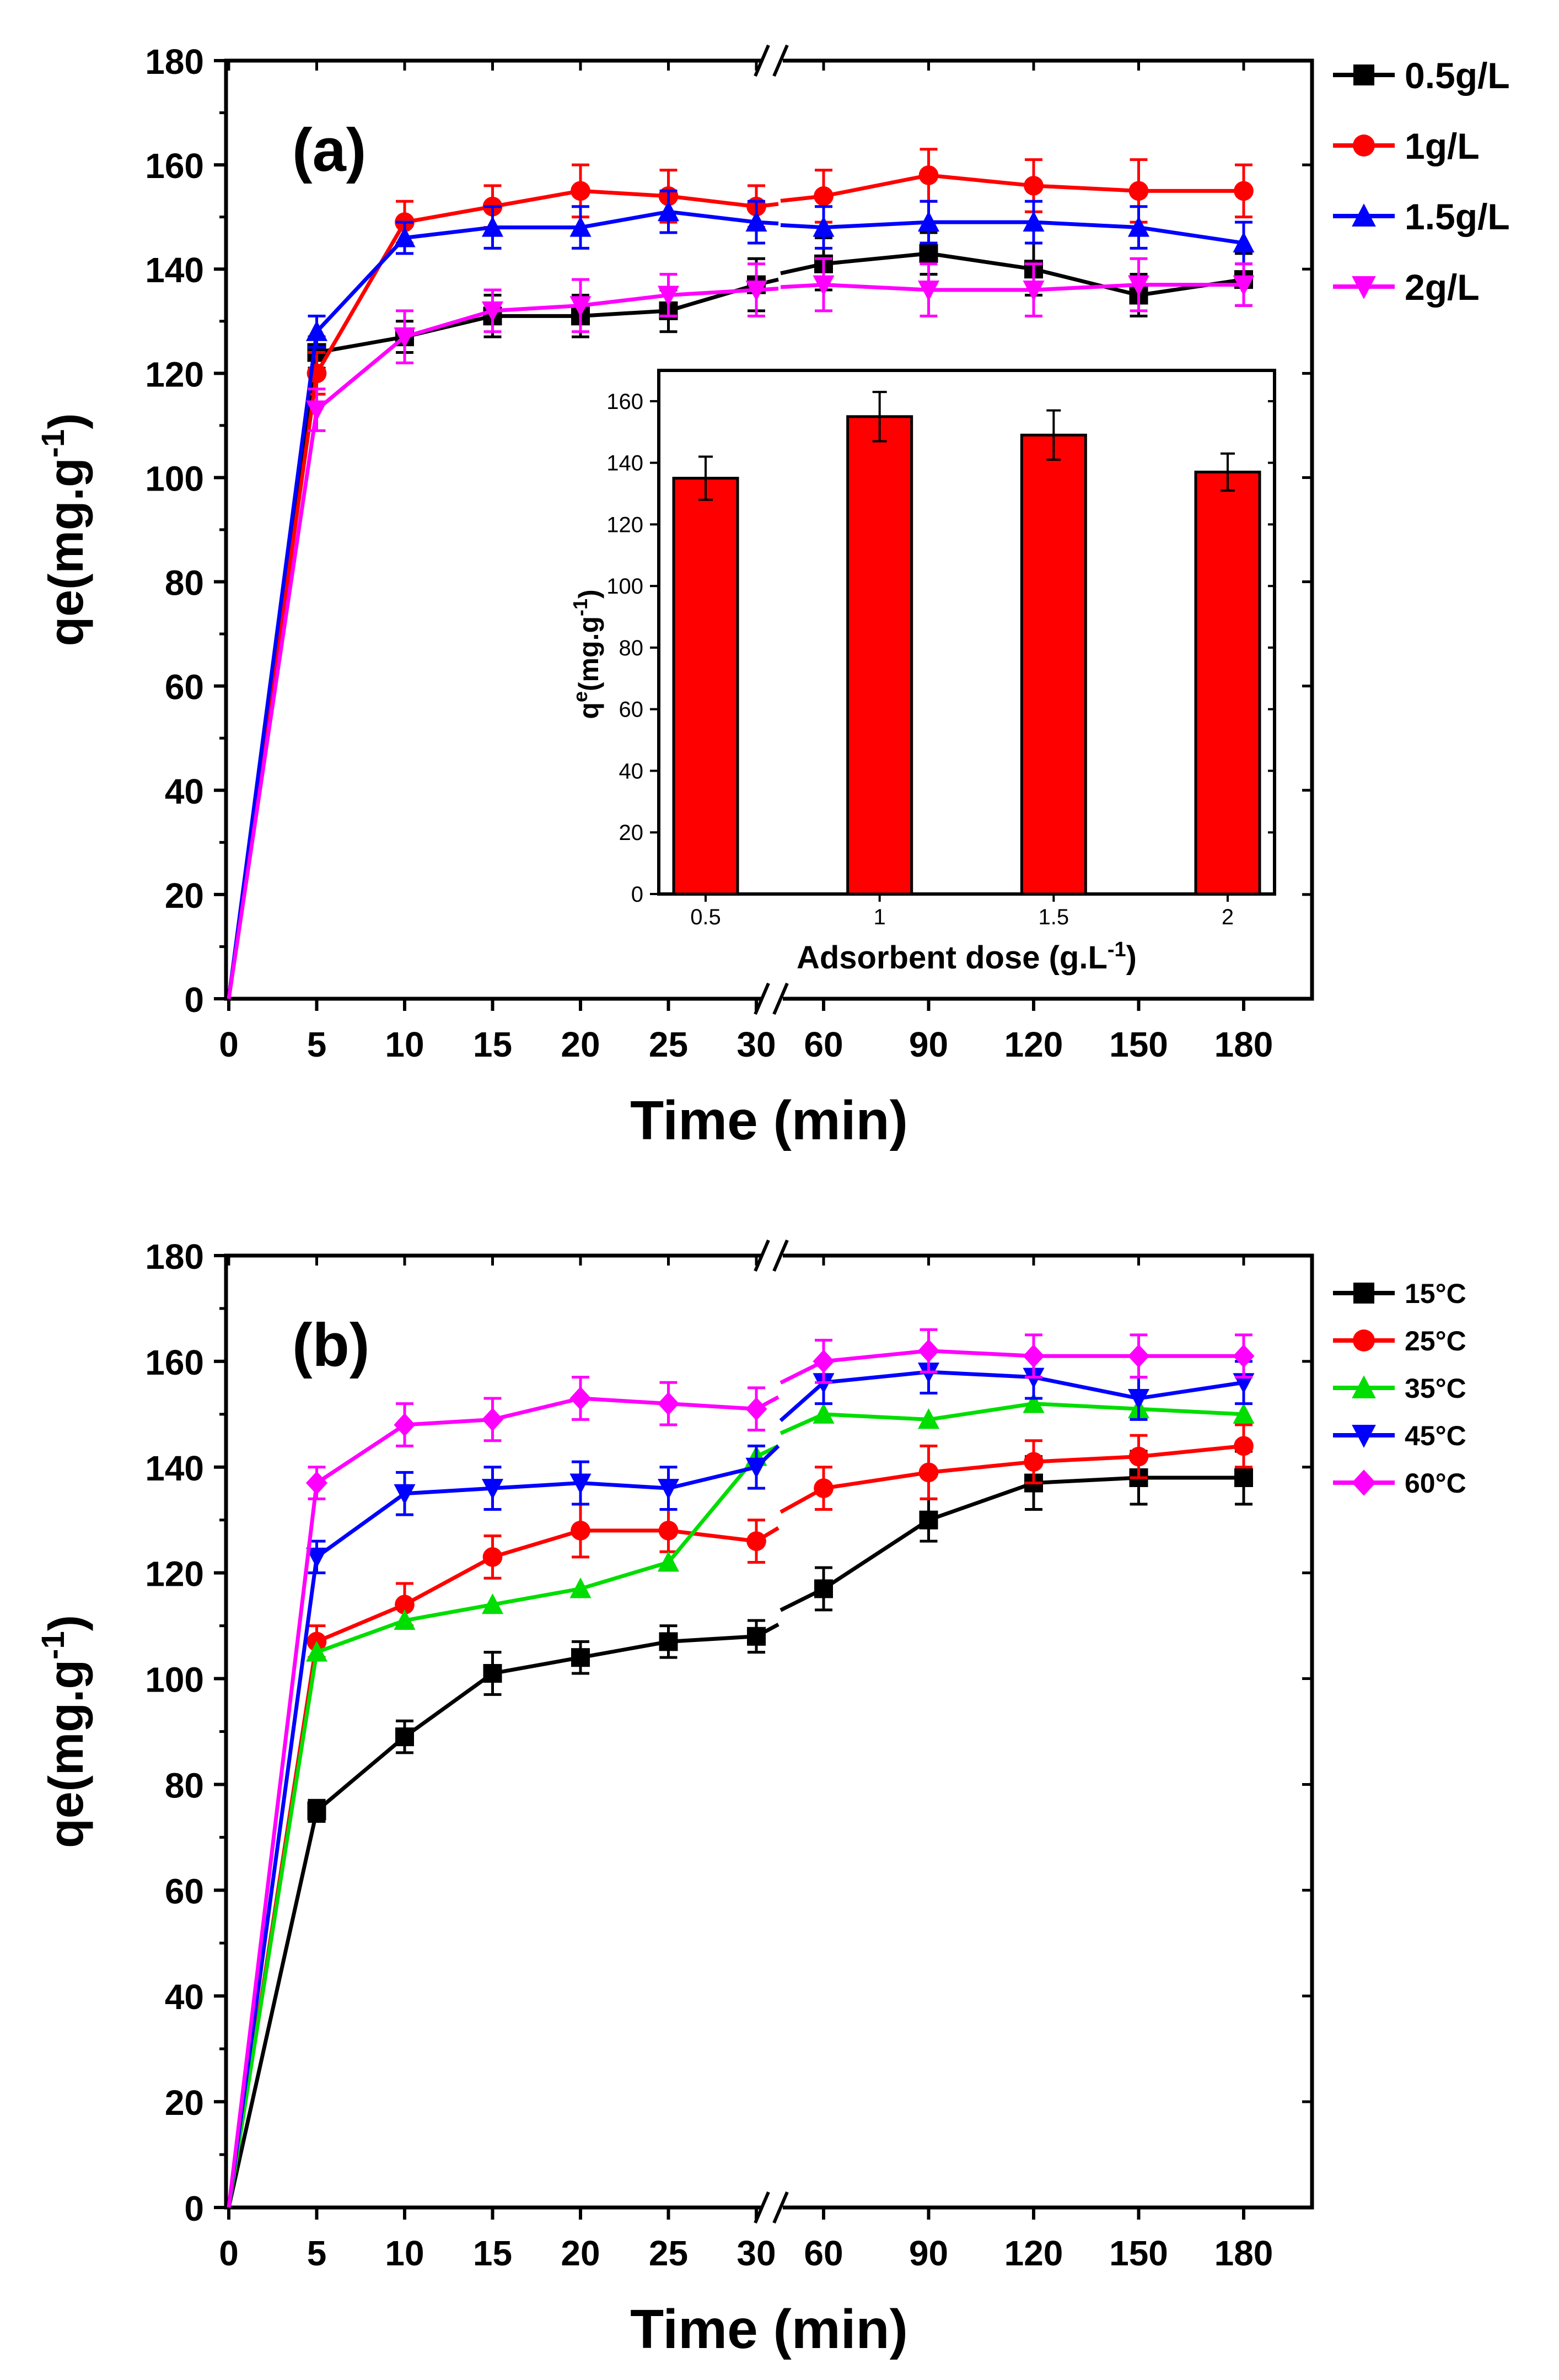 This screenshot has width=1559, height=2380. Describe the element at coordinates (53, 1645) in the screenshot. I see `y-axis-title-sup: -1` at that location.